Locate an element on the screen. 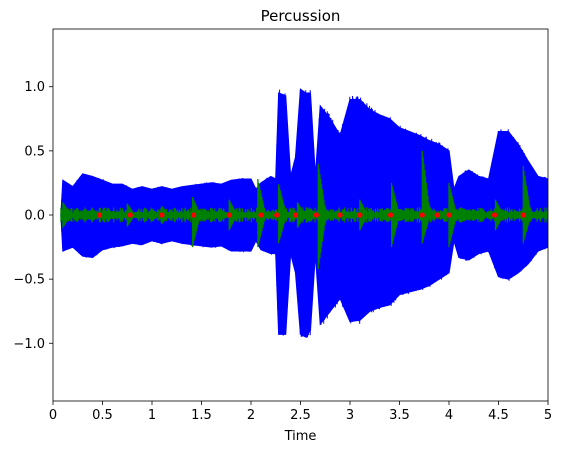 Image resolution: width=563 pixels, height=453 pixels. x-tick-label: 1 is located at coordinates (152, 415).